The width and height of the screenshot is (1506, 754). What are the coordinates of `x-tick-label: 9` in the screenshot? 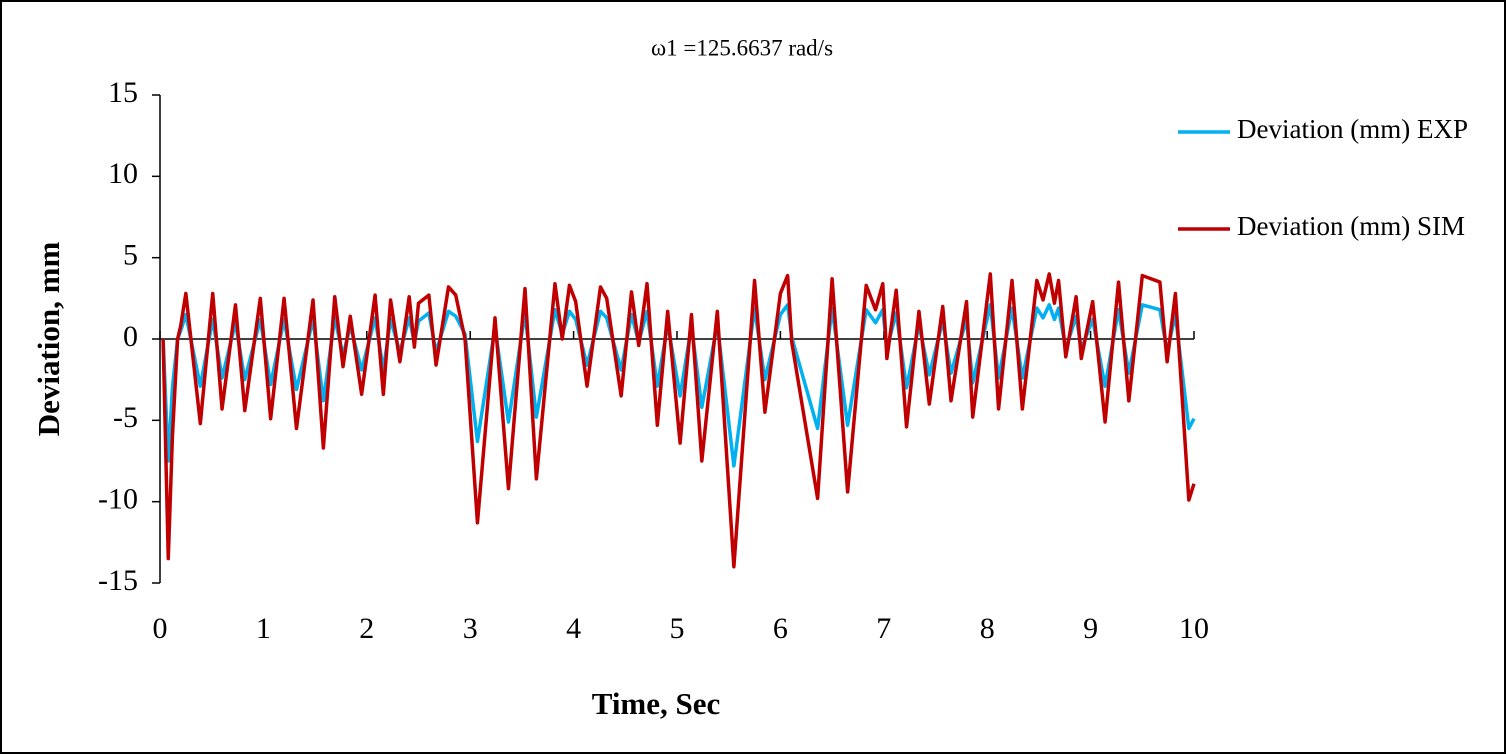 It's located at (1090, 628).